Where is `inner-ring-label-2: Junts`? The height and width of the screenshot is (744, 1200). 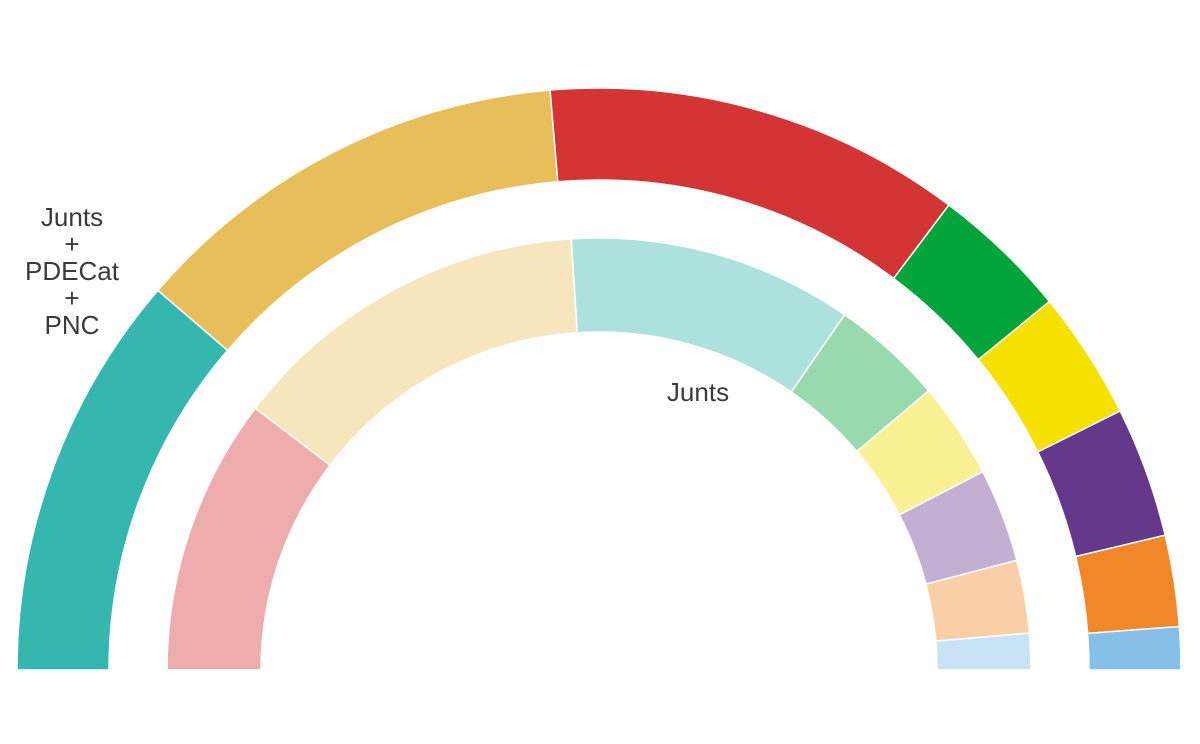 inner-ring-label-2: Junts is located at coordinates (698, 392).